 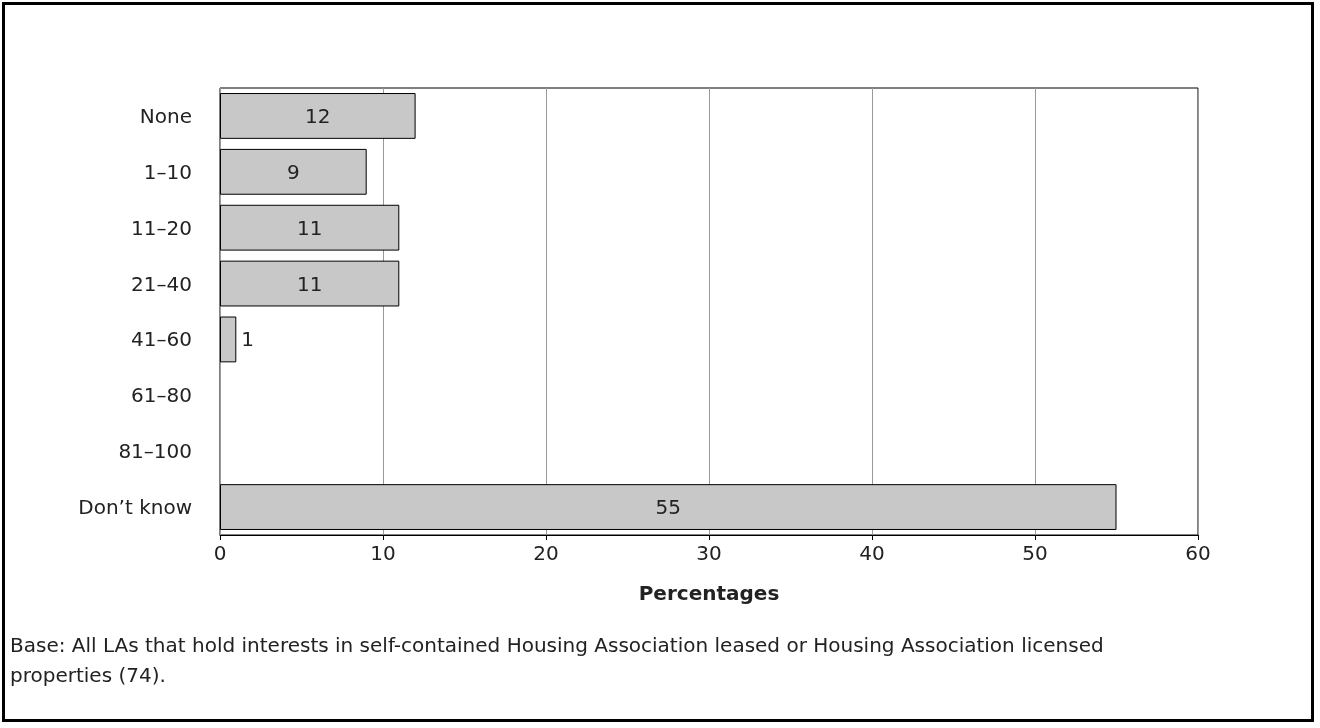 What do you see at coordinates (709, 553) in the screenshot?
I see `x-tick-label: 30` at bounding box center [709, 553].